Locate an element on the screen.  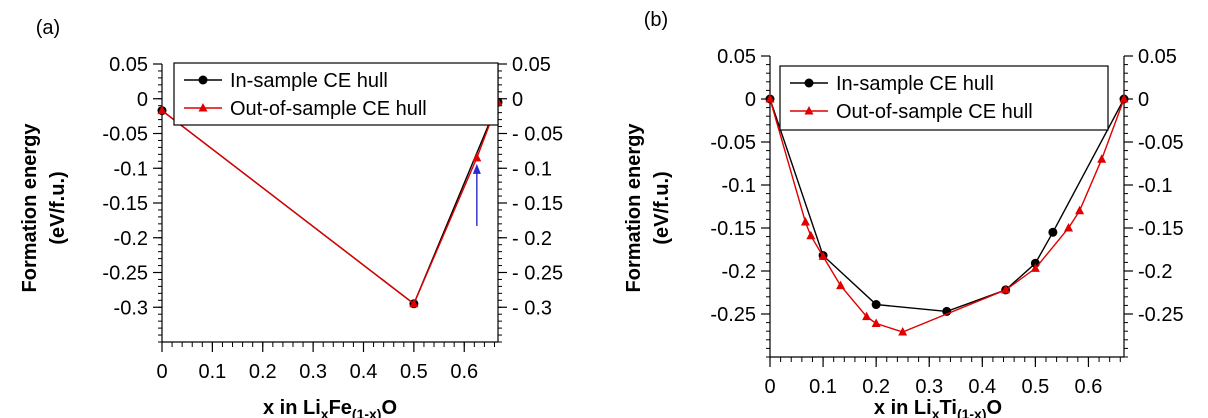
series-line-in-sample is located at coordinates (330, 203).